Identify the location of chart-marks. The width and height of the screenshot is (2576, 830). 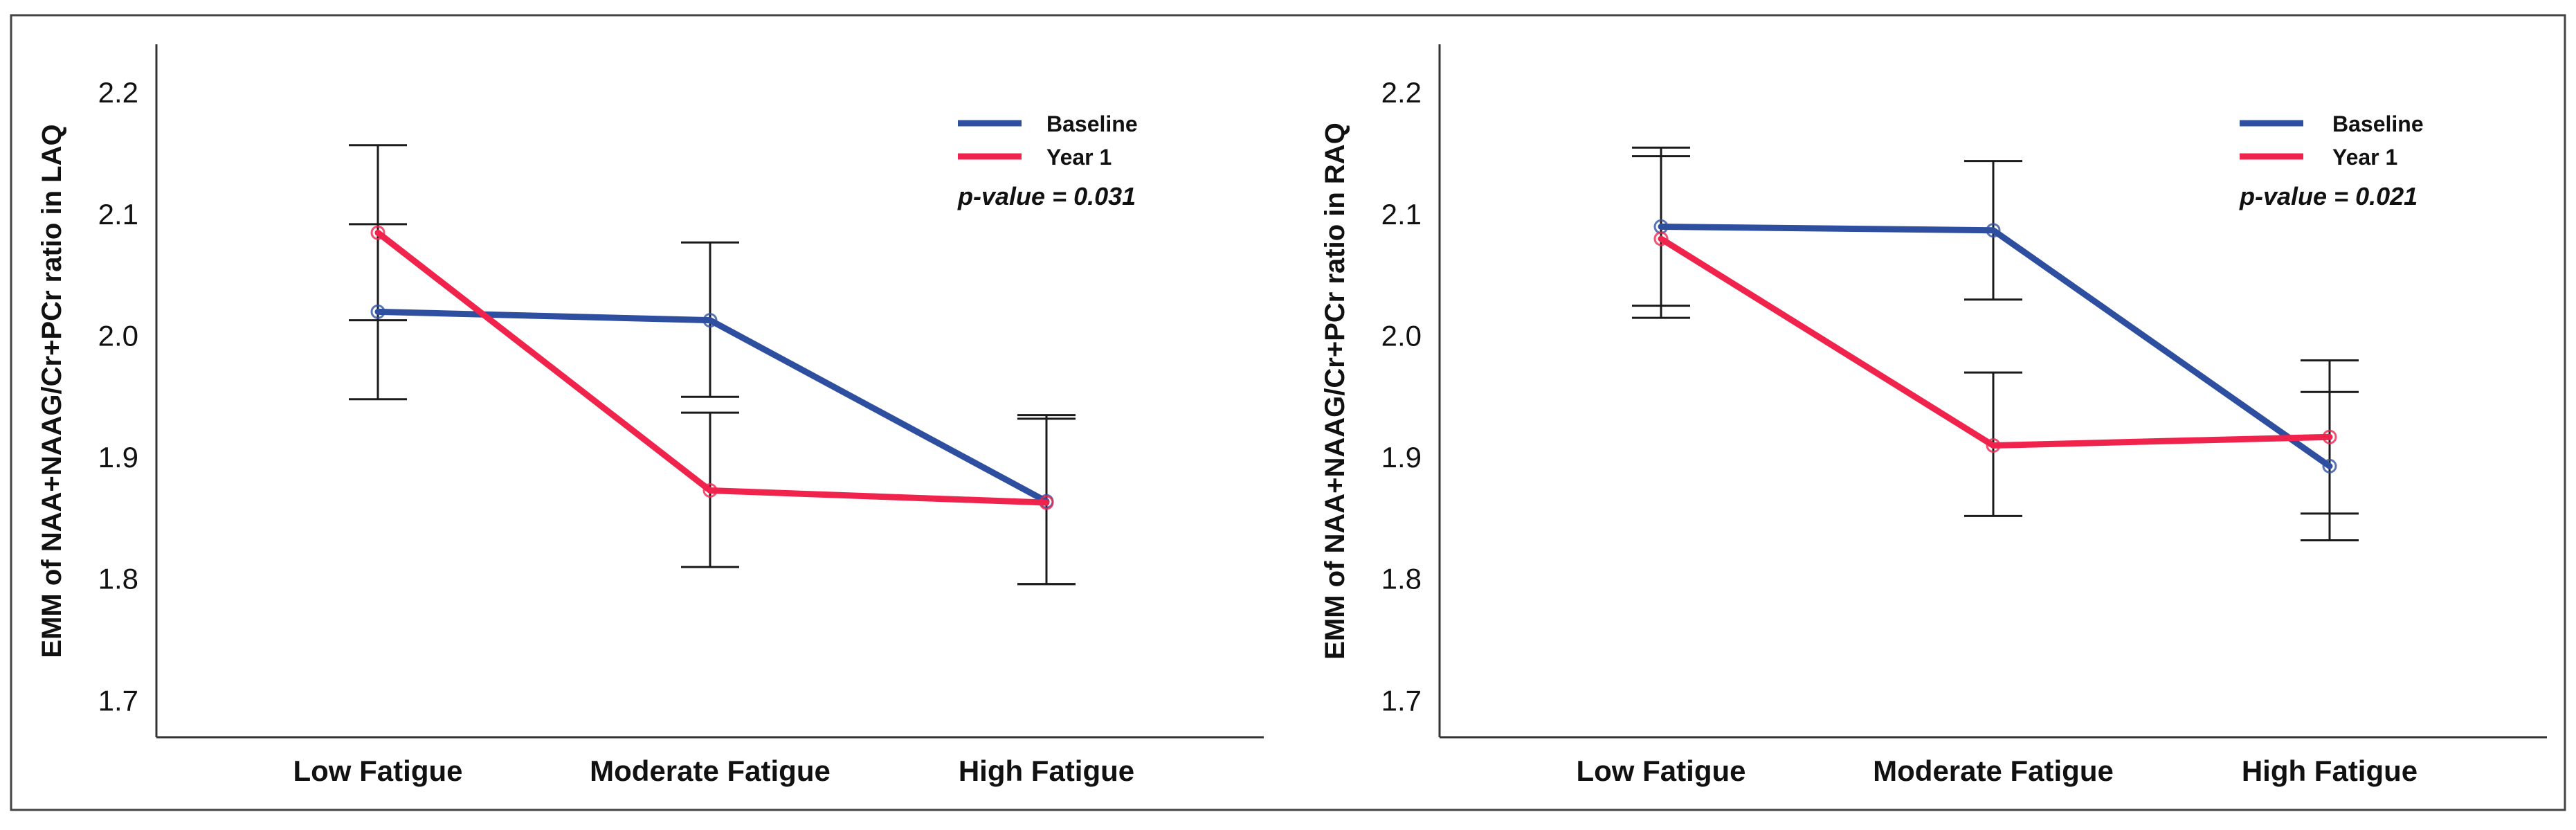
(1995, 344).